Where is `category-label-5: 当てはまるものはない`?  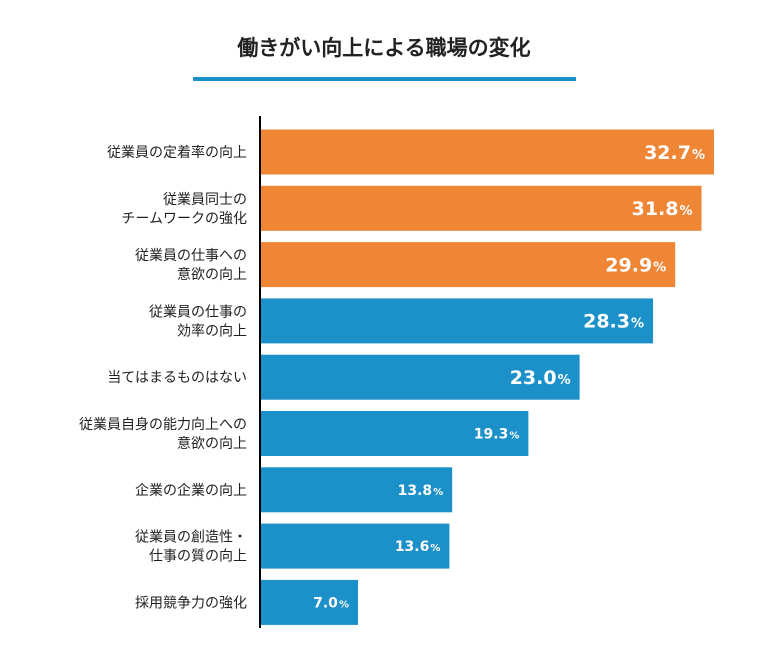
category-label-5: 当てはまるものはない is located at coordinates (177, 378).